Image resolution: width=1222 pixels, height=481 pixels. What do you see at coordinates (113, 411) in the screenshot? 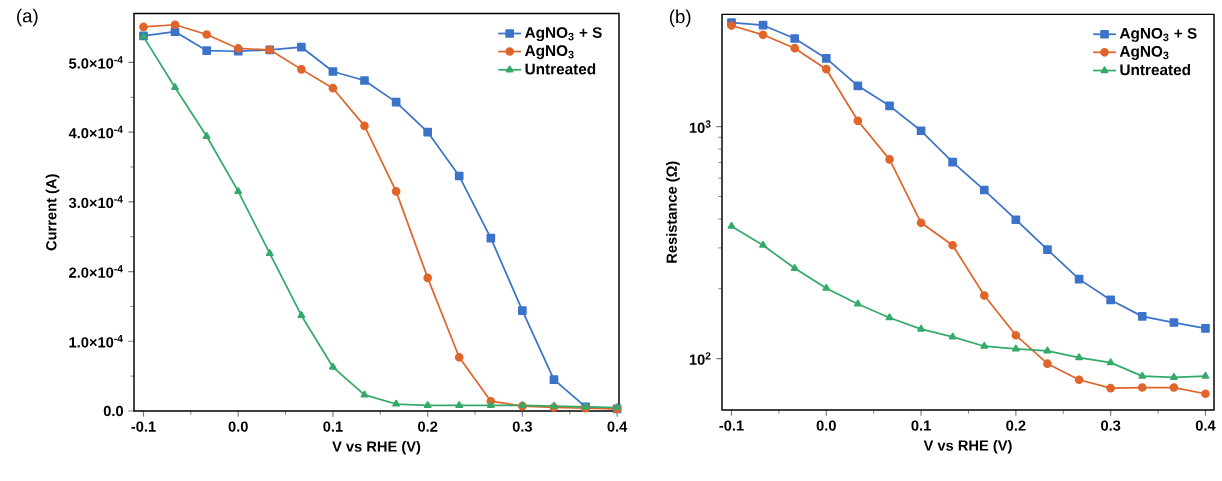
I see `y-tick-label: 0.0` at bounding box center [113, 411].